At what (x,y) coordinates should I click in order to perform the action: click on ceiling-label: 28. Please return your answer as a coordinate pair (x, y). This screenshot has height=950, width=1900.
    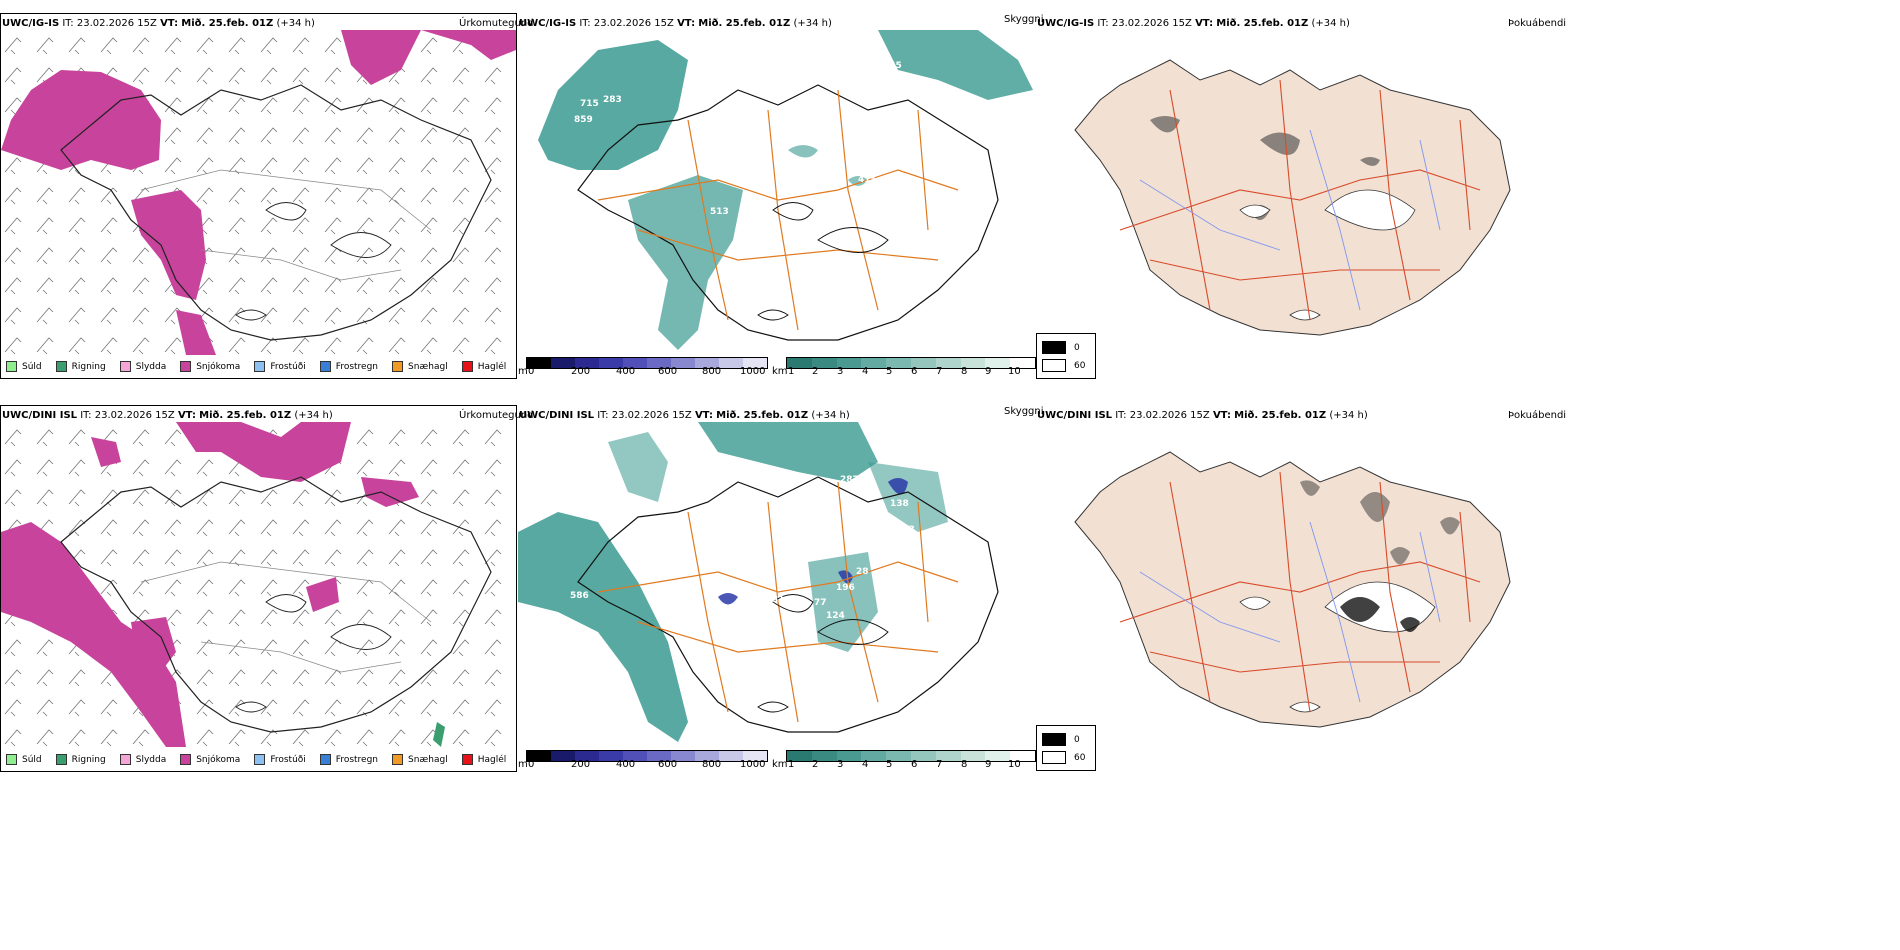
    Looking at the image, I should click on (862, 572).